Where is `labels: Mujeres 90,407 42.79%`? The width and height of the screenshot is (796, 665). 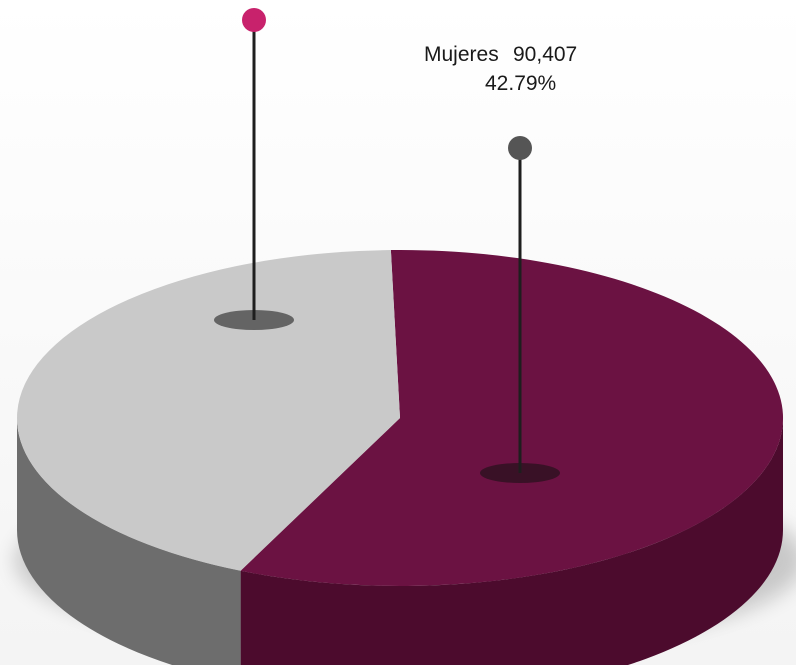
labels: Mujeres 90,407 42.79% is located at coordinates (500, 69).